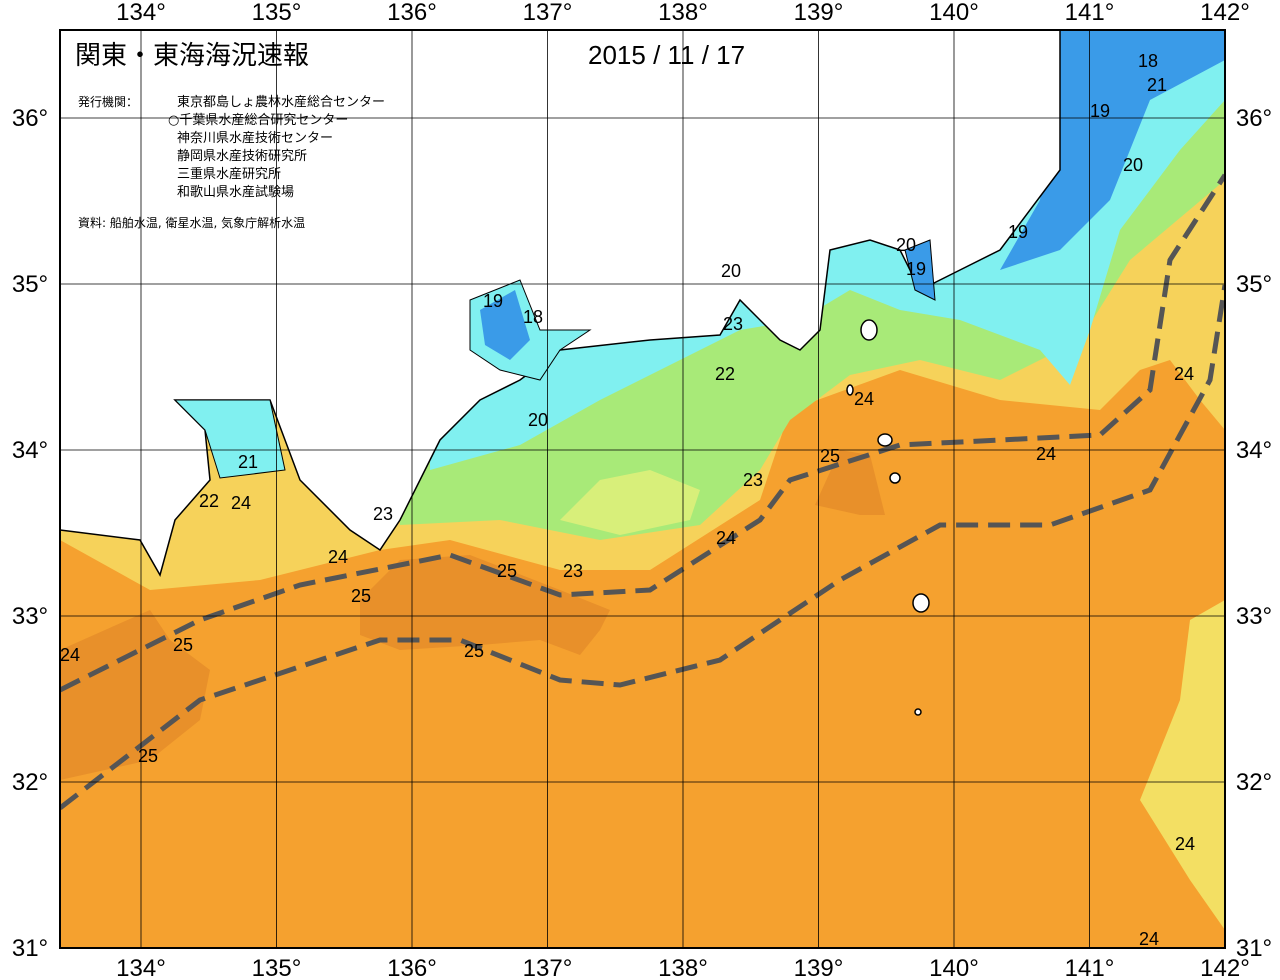 The width and height of the screenshot is (1280, 980). Describe the element at coordinates (1182, 765) in the screenshot. I see `yellow-zone` at that location.